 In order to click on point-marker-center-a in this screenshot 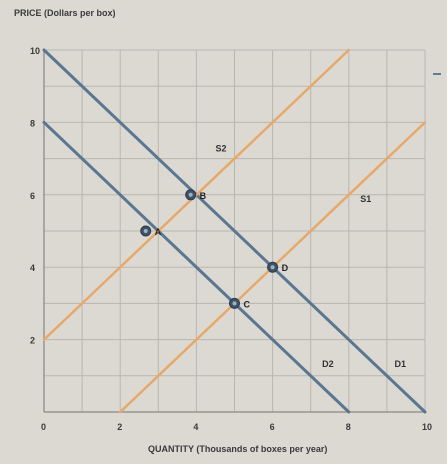, I will do `click(145, 231)`.